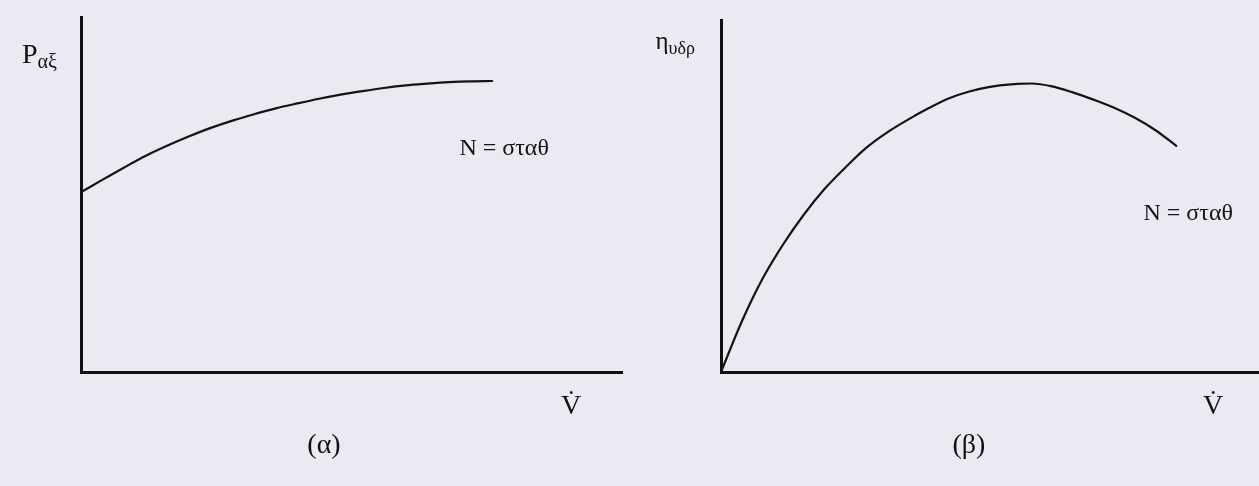 This screenshot has height=486, width=1259. Describe the element at coordinates (39, 55) in the screenshot. I see `y-axis-title: P$_{αξ}$` at that location.